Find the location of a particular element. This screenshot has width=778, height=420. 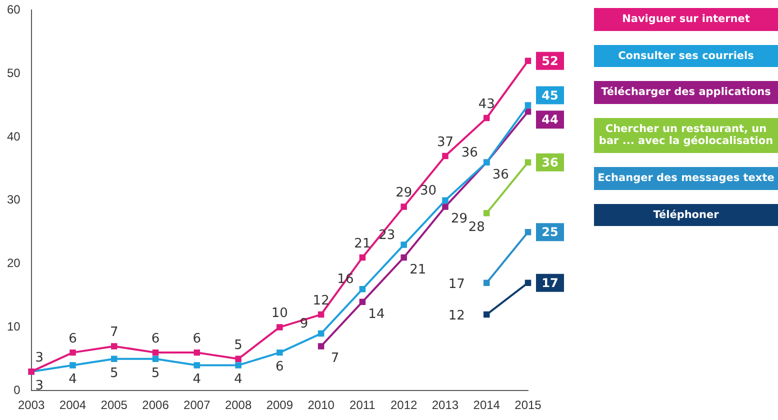

x-tick-label: 2006 is located at coordinates (156, 405).